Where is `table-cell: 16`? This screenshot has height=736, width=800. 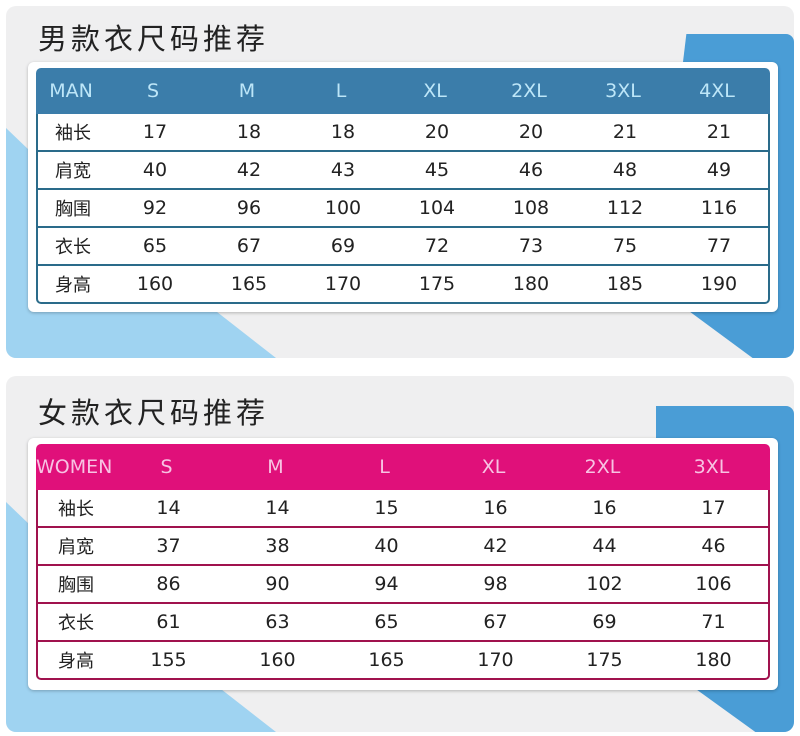
table-cell: 16 is located at coordinates (495, 508).